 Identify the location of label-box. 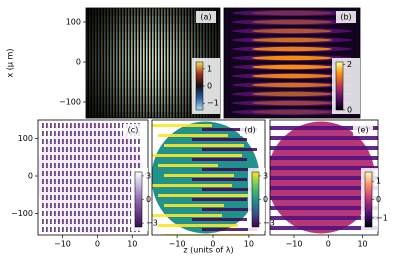
(133, 130).